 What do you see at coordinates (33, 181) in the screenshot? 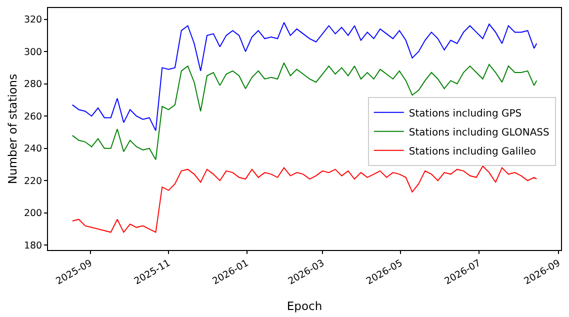
I see `y-tick-label: 220` at bounding box center [33, 181].